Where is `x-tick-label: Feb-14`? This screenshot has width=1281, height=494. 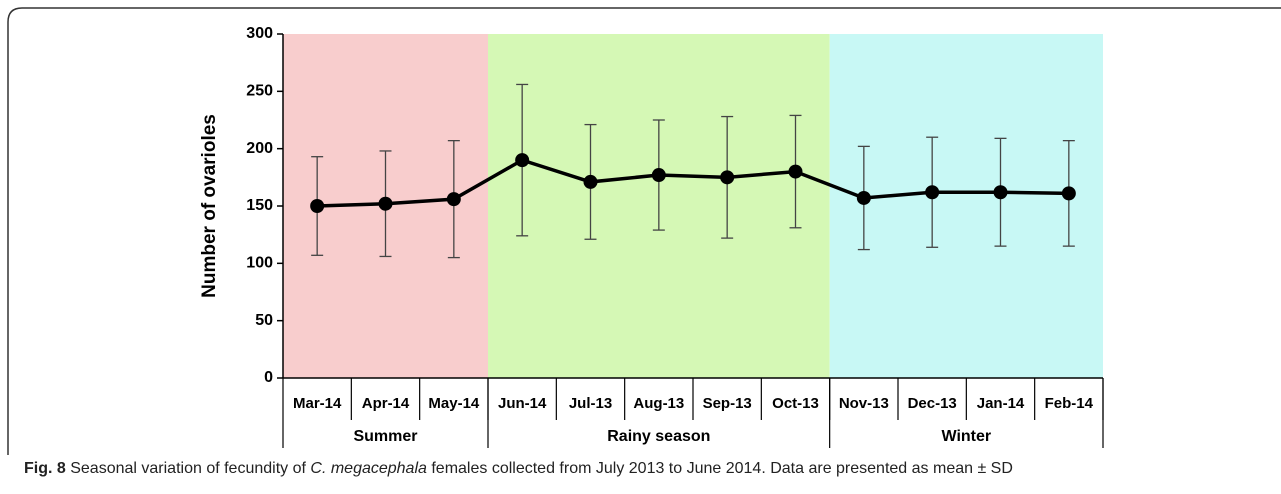 x-tick-label: Feb-14 is located at coordinates (1069, 403).